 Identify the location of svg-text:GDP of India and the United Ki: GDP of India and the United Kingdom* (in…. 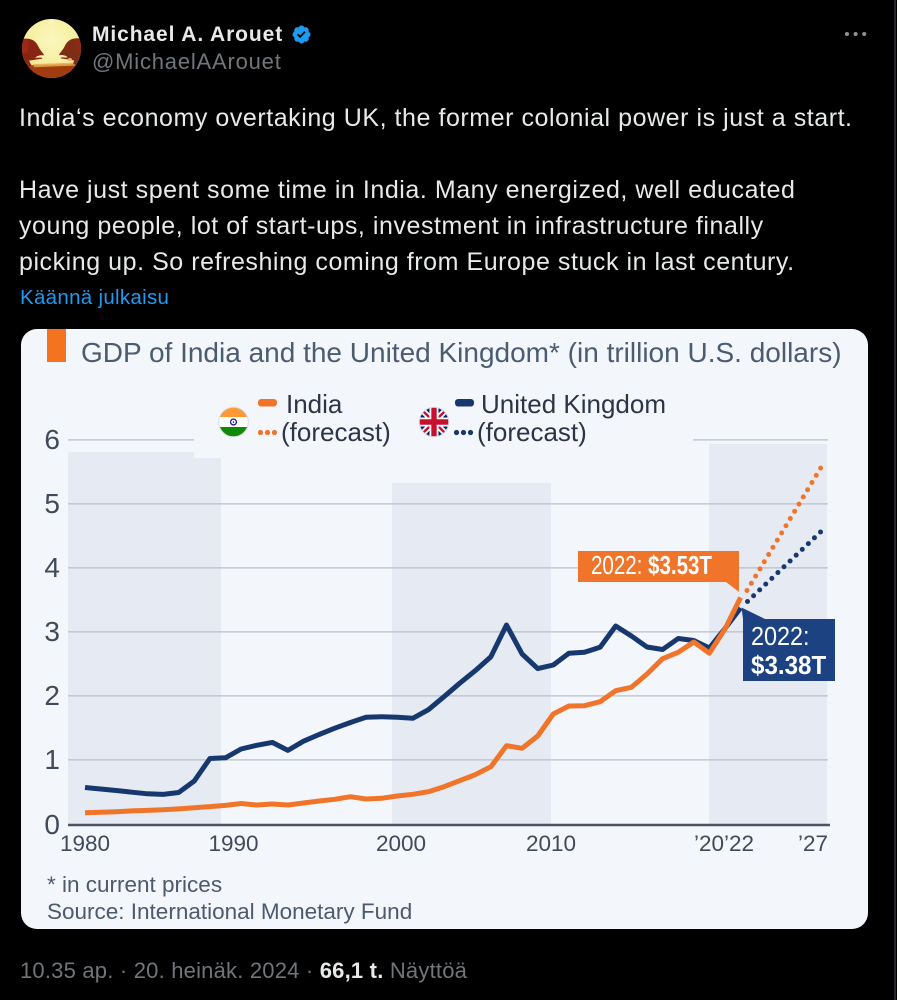
(461, 352).